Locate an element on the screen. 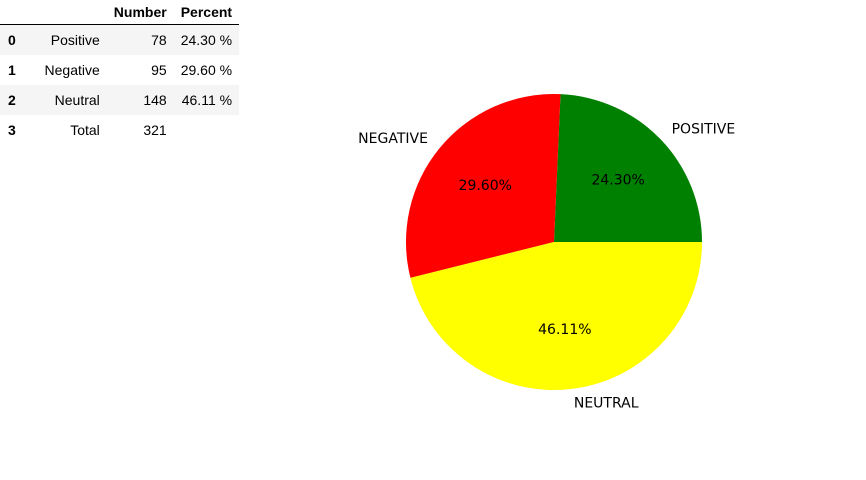 The width and height of the screenshot is (866, 480). slice-percent-label: 24.30% is located at coordinates (617, 181).